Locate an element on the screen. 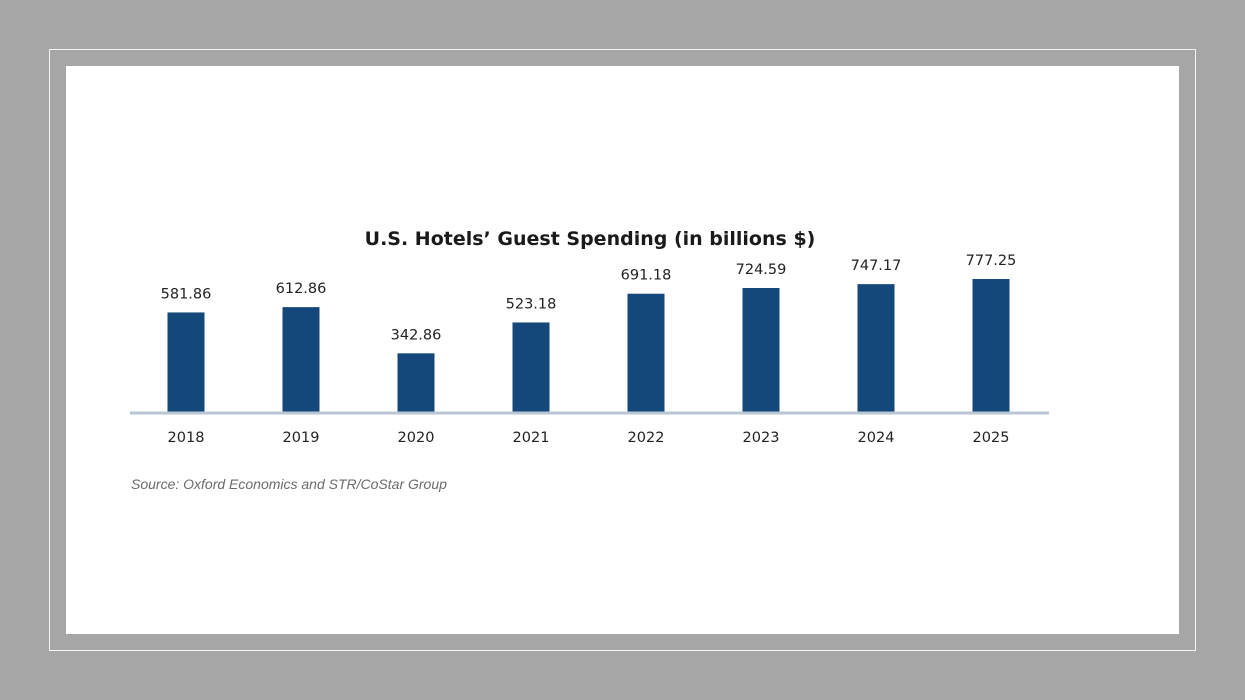  bar-2019 is located at coordinates (301, 359).